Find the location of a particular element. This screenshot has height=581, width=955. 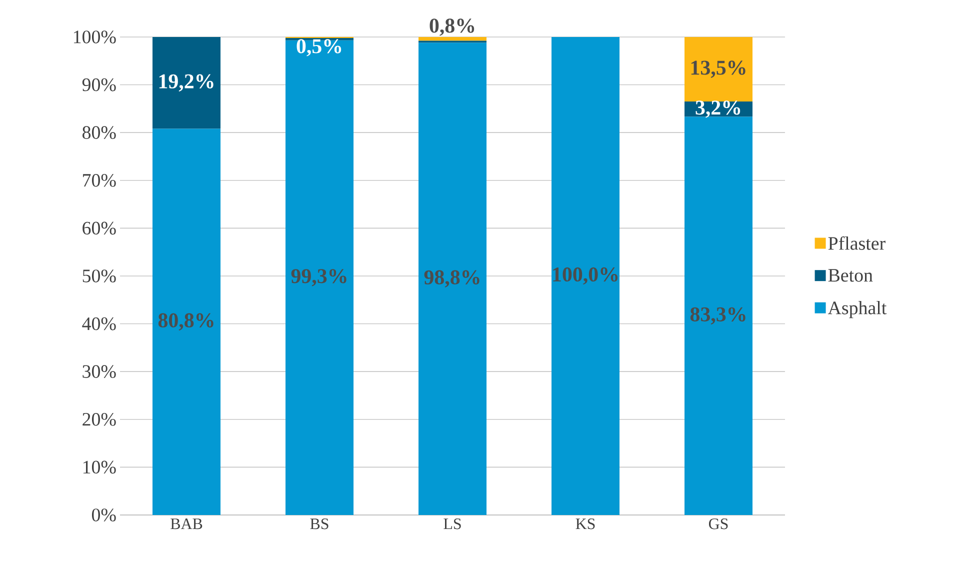

y-tick-label: 70% is located at coordinates (99, 180).